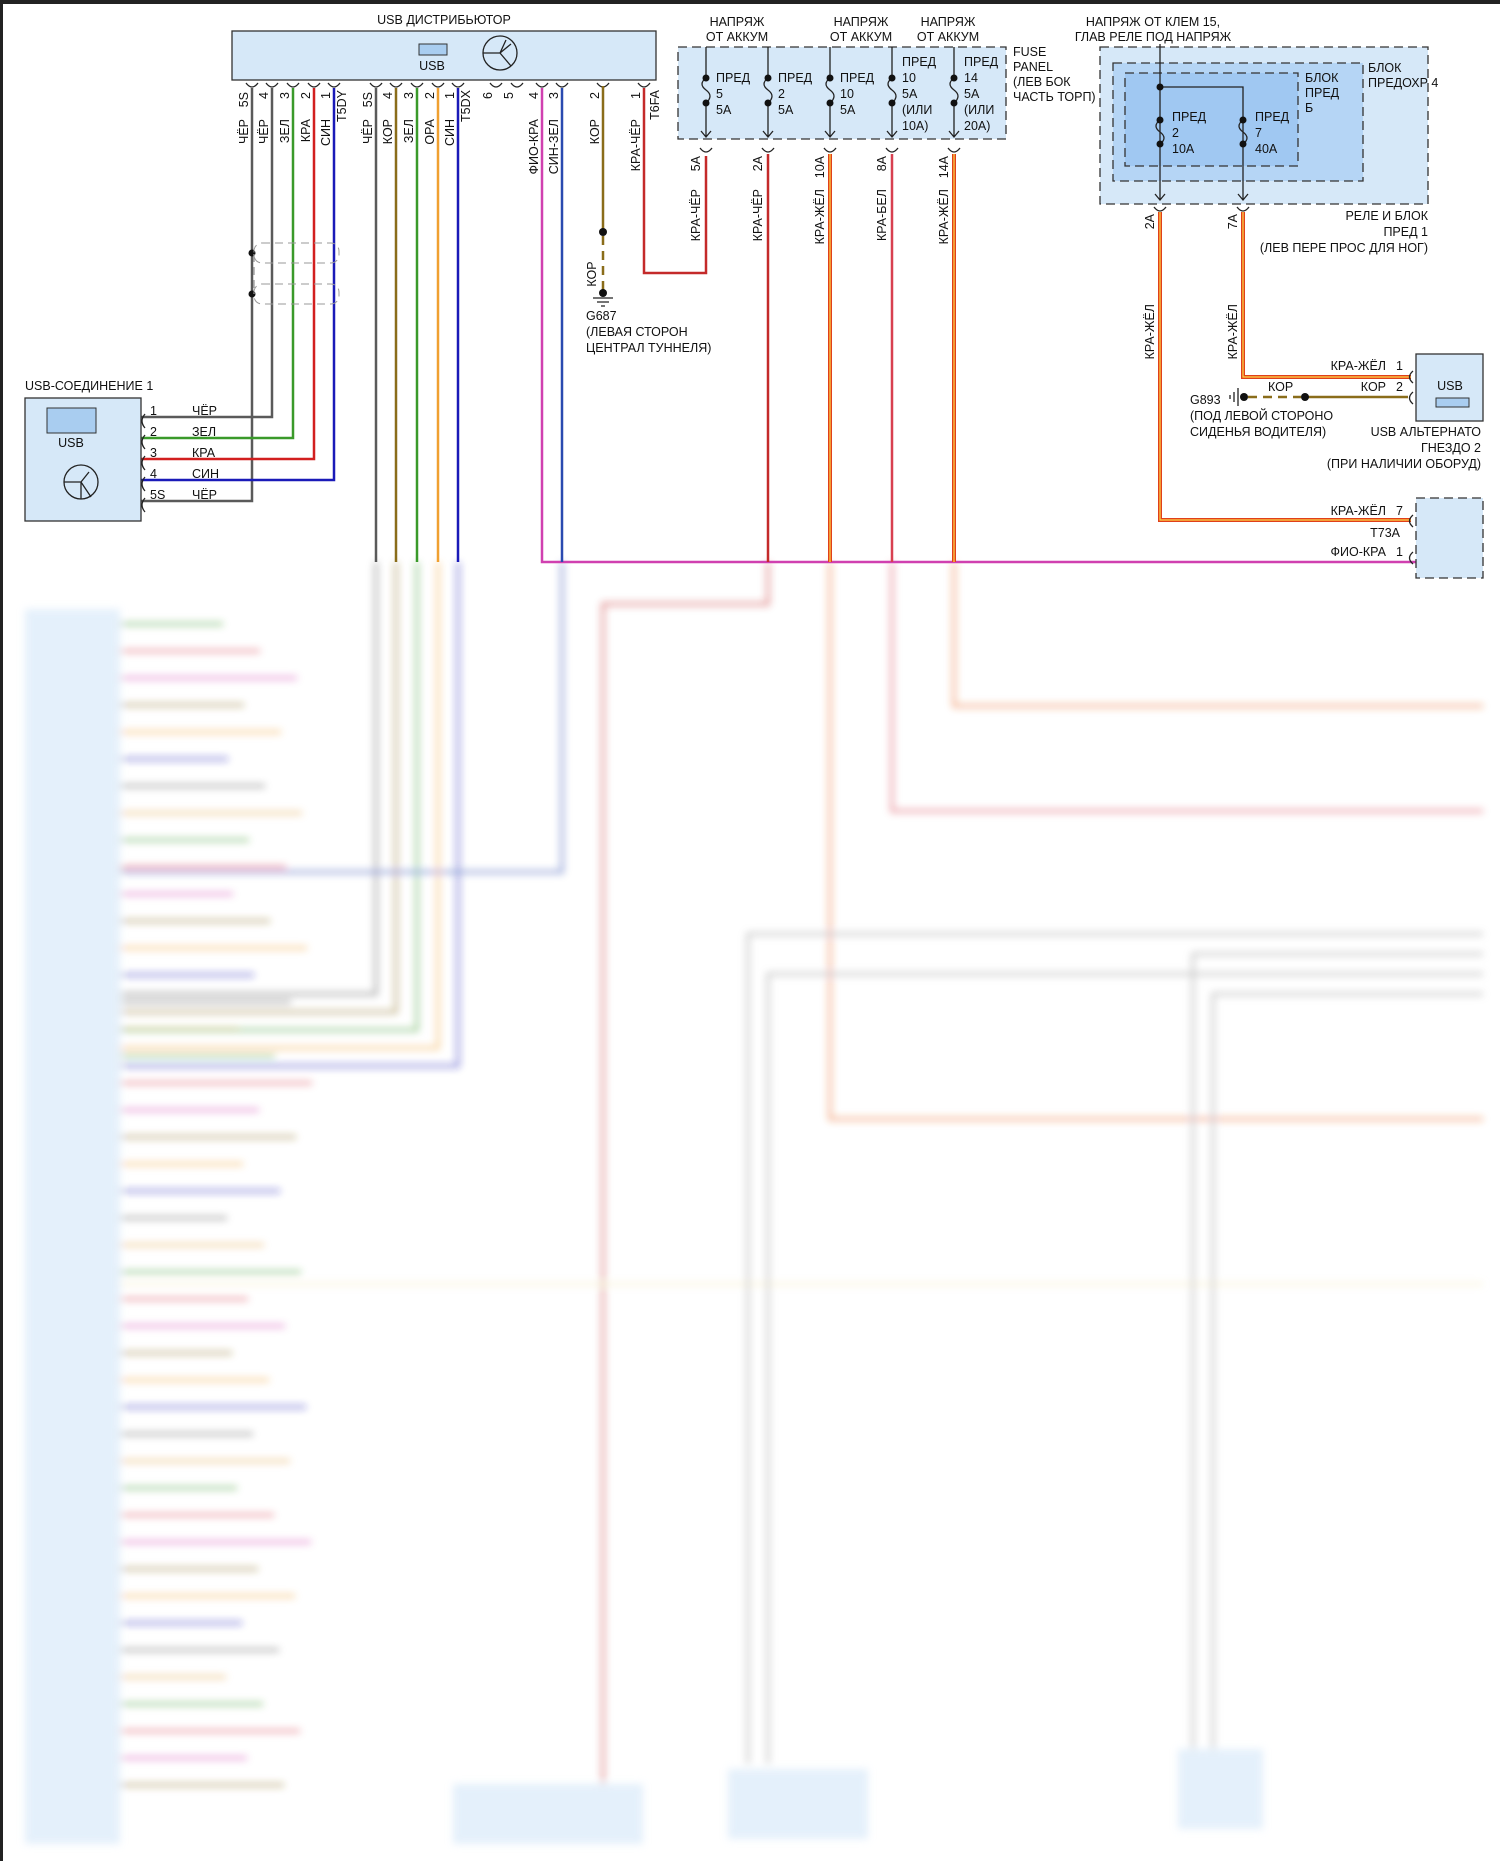 The image size is (1500, 1861). I want to click on usb1-pin-color: КРА, so click(204, 453).